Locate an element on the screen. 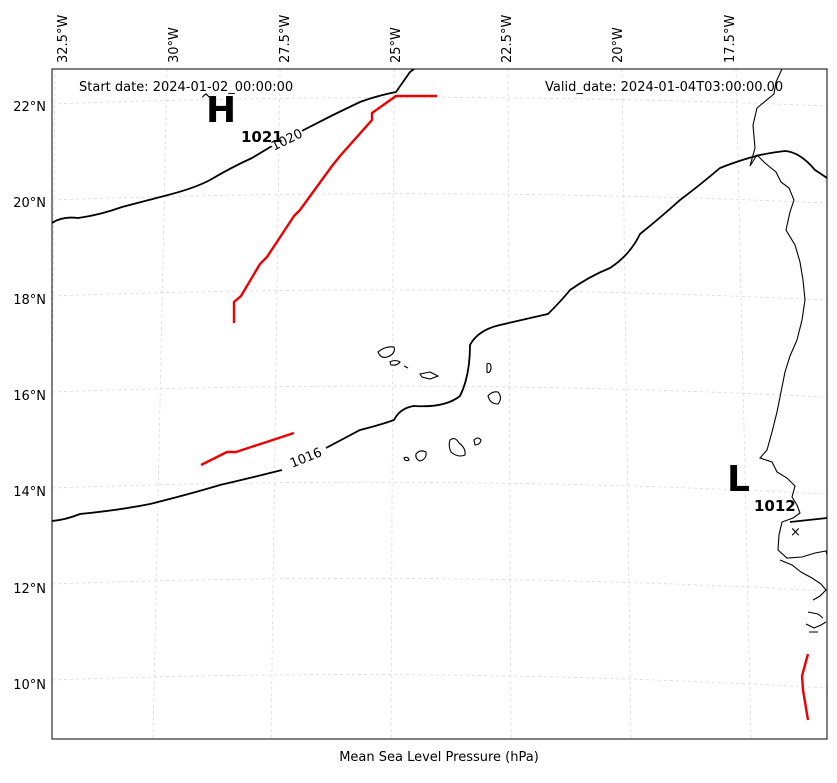  start-date-label: Start date: 2024-01-02_00:00:00 is located at coordinates (186, 87).